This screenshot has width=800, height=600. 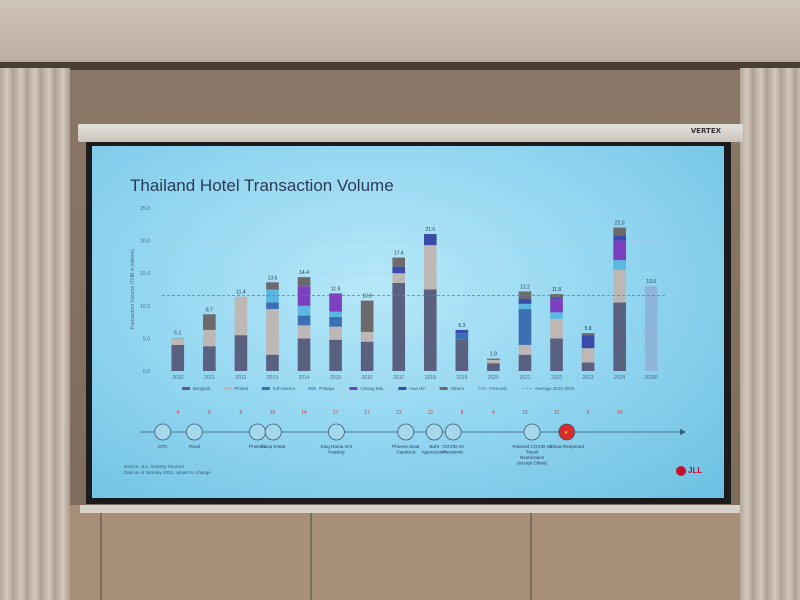 What do you see at coordinates (434, 432) in the screenshot?
I see `baht-icon` at bounding box center [434, 432].